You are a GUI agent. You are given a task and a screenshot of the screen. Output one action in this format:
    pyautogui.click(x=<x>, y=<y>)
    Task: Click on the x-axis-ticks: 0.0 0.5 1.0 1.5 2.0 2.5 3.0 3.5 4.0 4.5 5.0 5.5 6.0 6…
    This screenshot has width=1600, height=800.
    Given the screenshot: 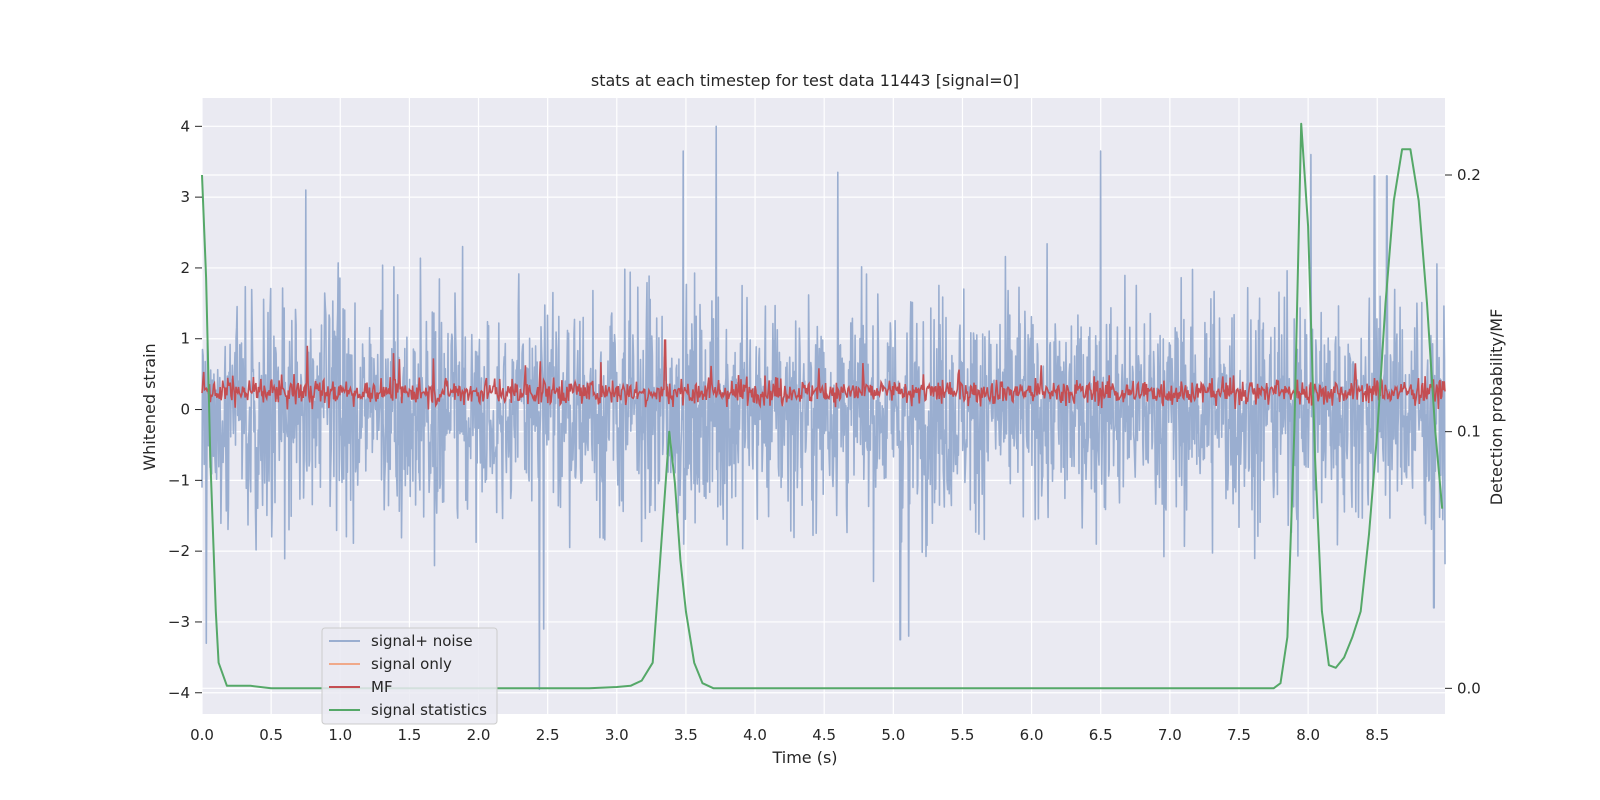 What is the action you would take?
    pyautogui.click(x=789, y=735)
    